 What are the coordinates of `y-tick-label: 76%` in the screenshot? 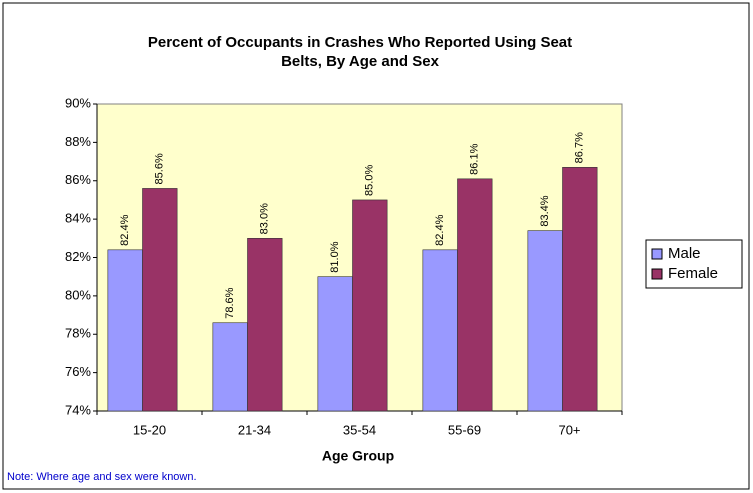 It's located at (78, 371).